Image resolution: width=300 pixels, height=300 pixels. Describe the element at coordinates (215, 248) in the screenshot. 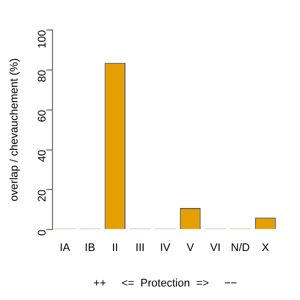

I see `x-tick-label: VI` at that location.